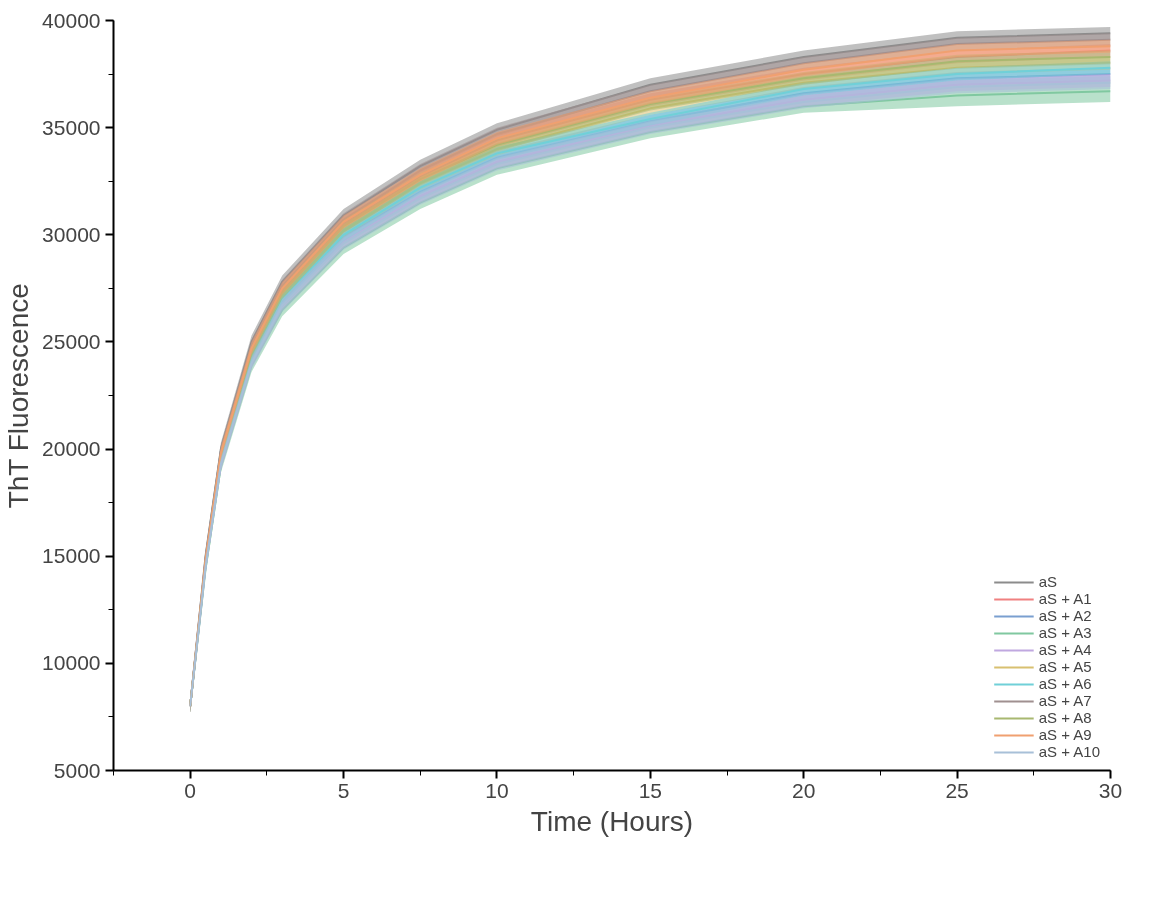 This screenshot has height=902, width=1163. I want to click on legend-label: aS + A1, so click(1065, 598).